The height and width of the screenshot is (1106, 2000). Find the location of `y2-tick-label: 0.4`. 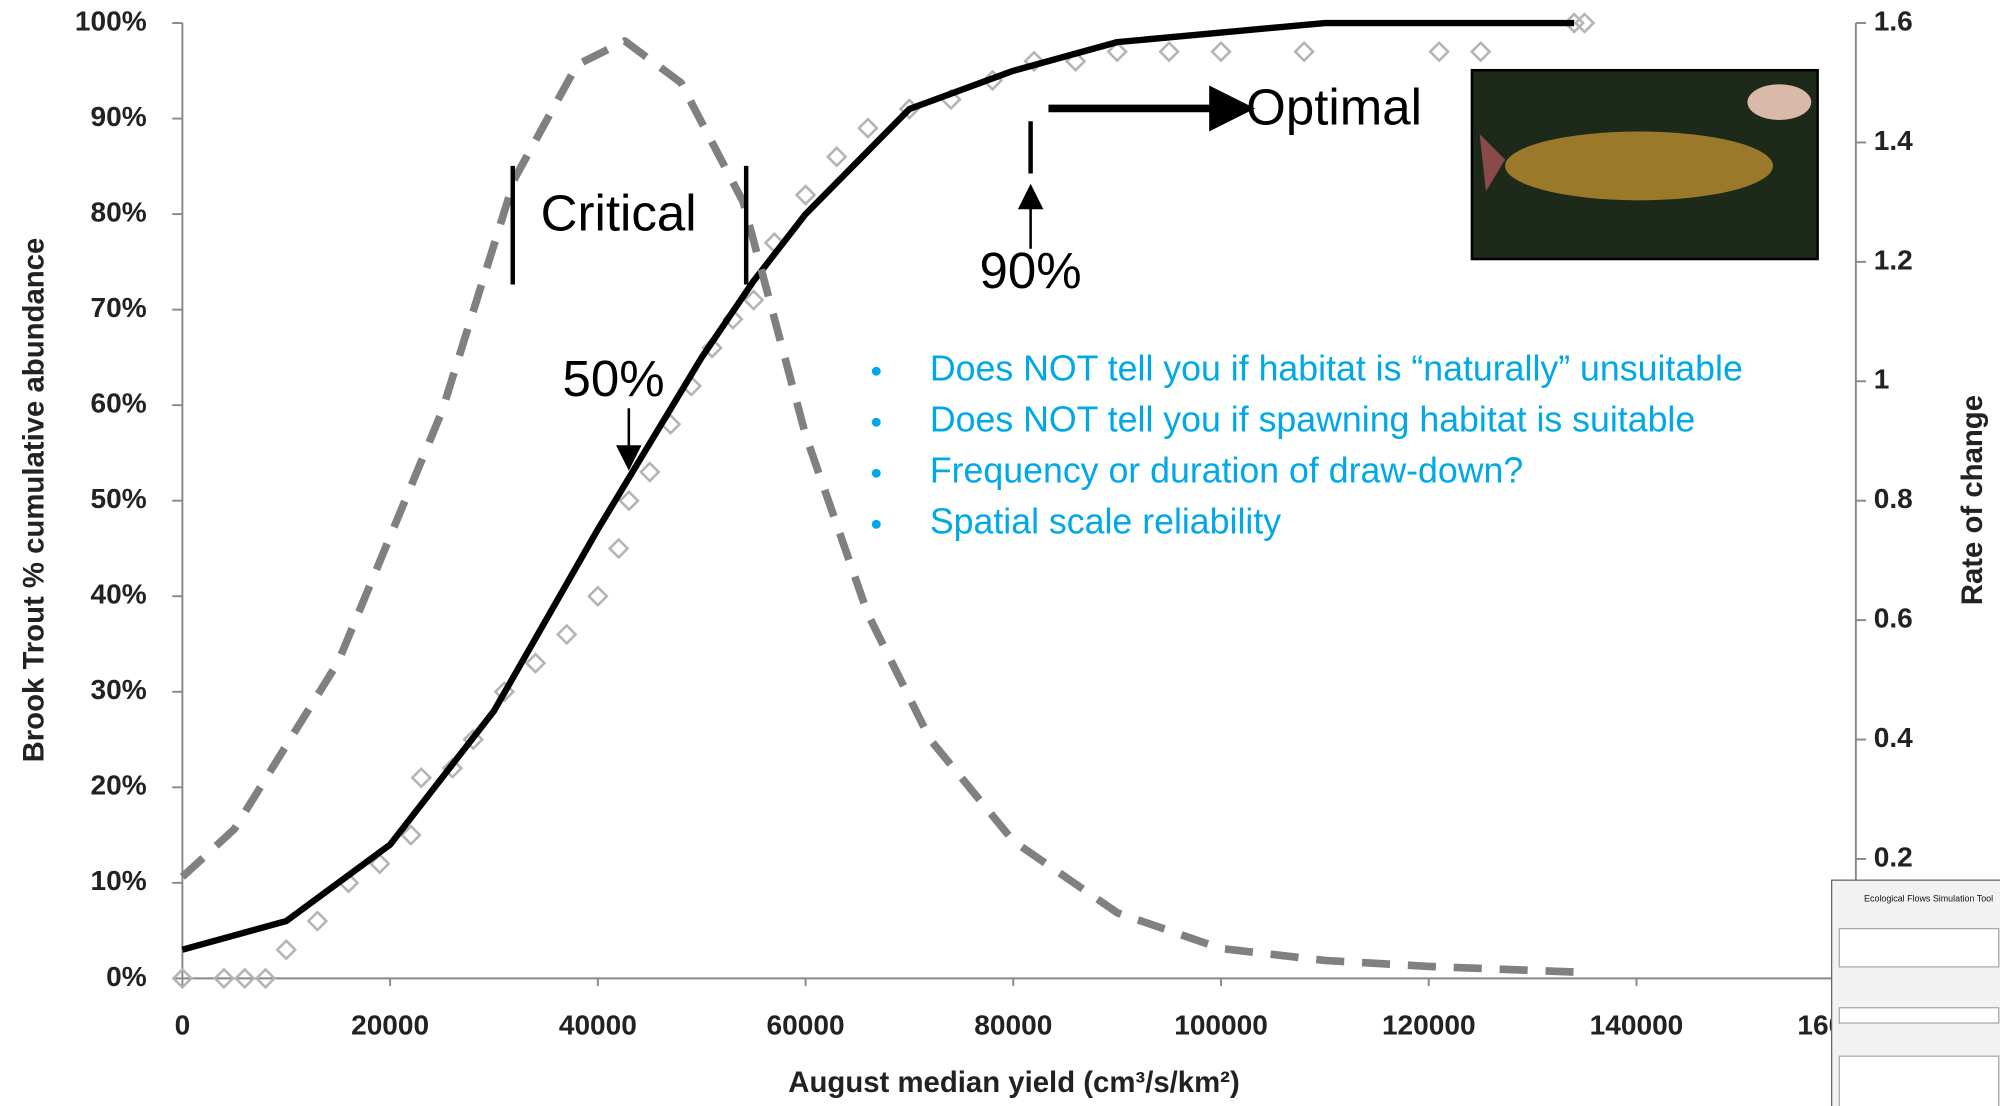

y2-tick-label: 0.4 is located at coordinates (1893, 737).